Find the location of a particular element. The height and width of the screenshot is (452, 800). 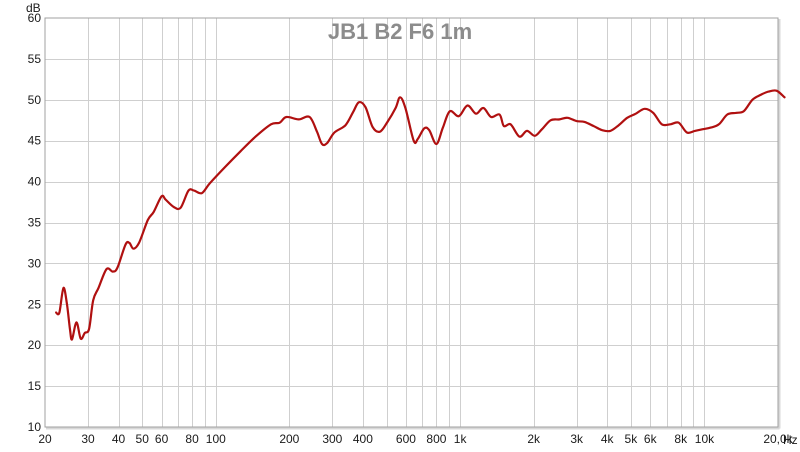

x-tick-label: 10k is located at coordinates (705, 439).